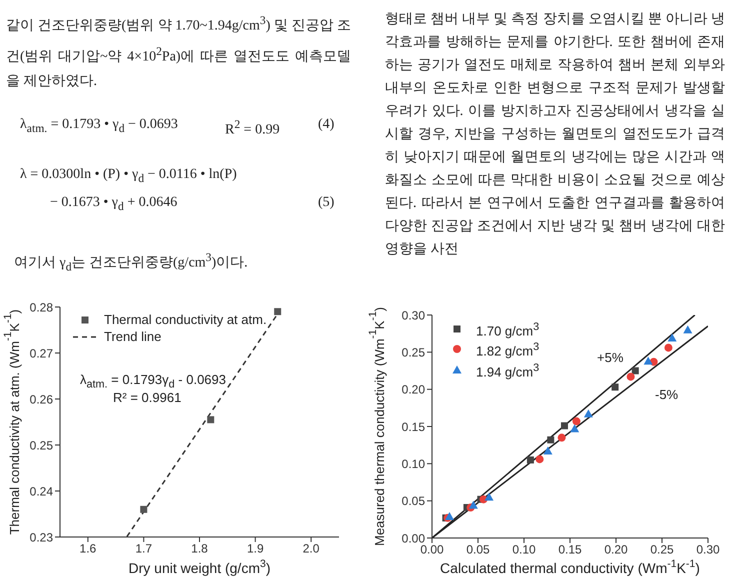 The width and height of the screenshot is (730, 579). What do you see at coordinates (570, 567) in the screenshot?
I see `x-axis-title: Calculated thermal conductivity (Wm$^{-1}$K$^{-1}$)` at bounding box center [570, 567].